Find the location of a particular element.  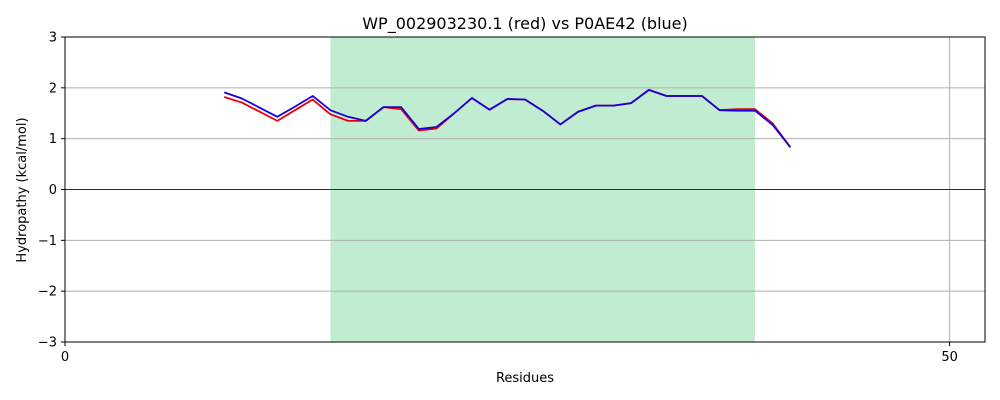

y-tick-label: −1 is located at coordinates (47, 241).